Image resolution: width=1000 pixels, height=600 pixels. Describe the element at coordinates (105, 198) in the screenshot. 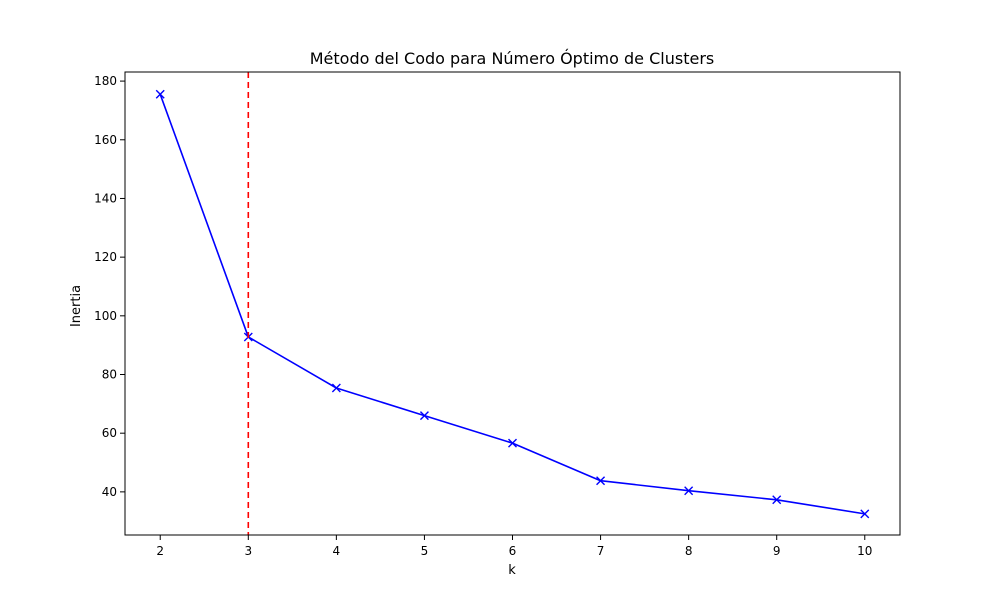

I see `y-tick-label: 140` at that location.